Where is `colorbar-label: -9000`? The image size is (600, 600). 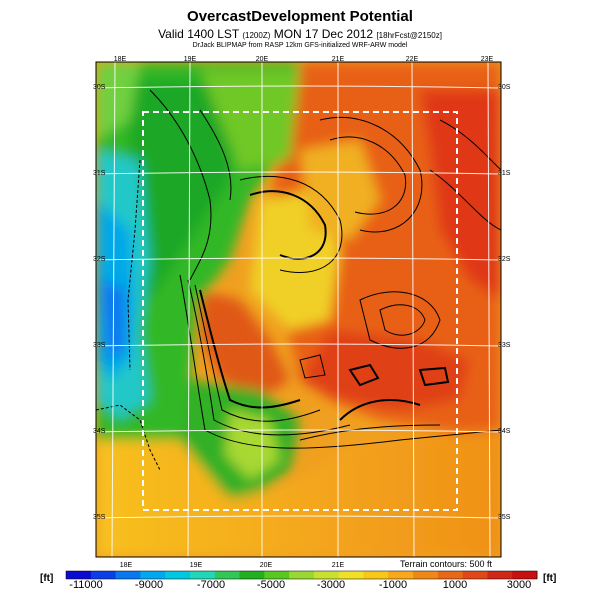
colorbar-label: -9000 is located at coordinates (149, 585).